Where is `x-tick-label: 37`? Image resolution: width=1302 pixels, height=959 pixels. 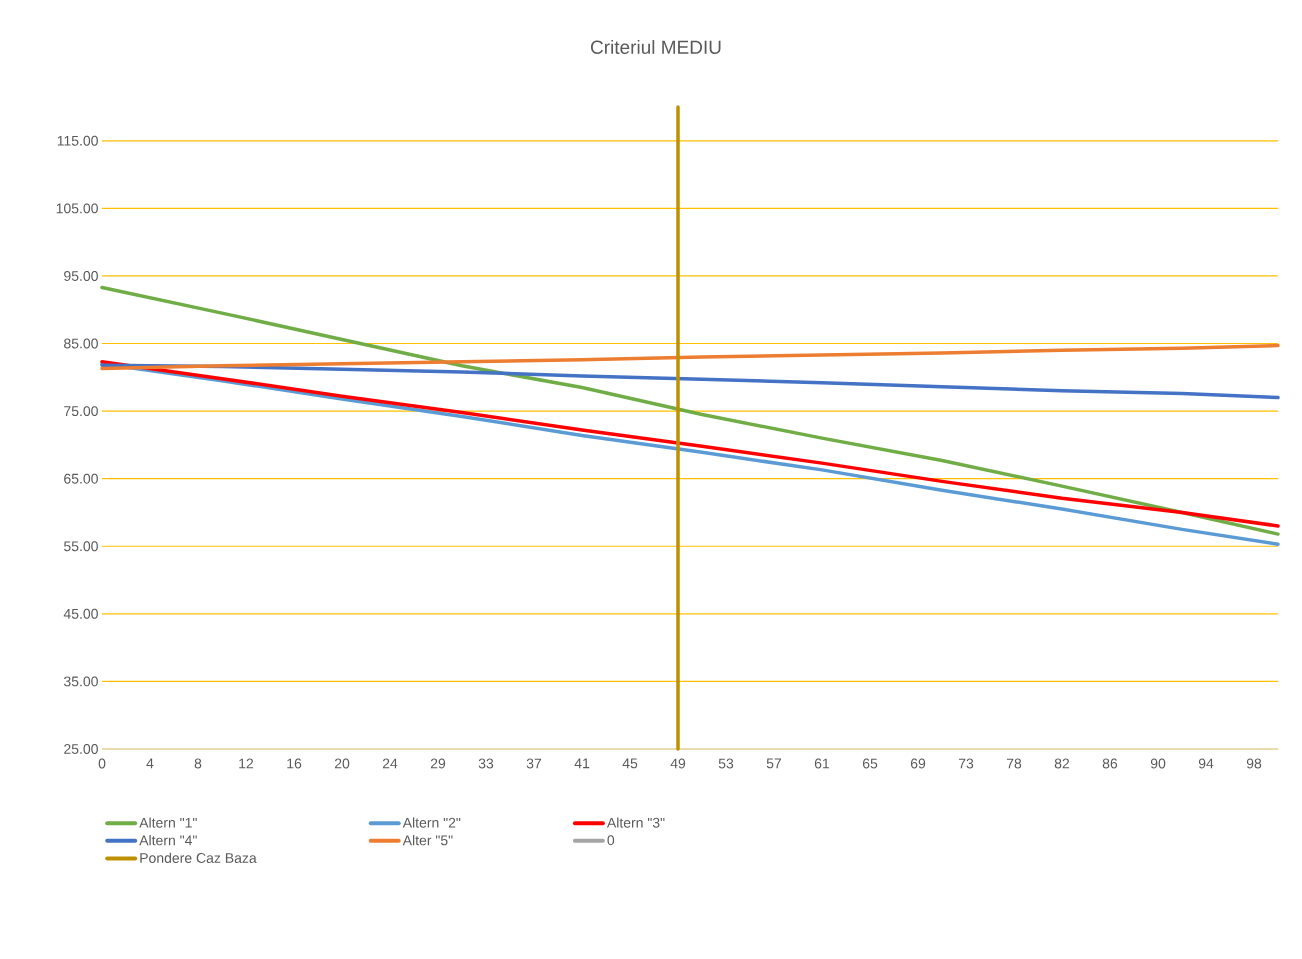
x-tick-label: 37 is located at coordinates (534, 763).